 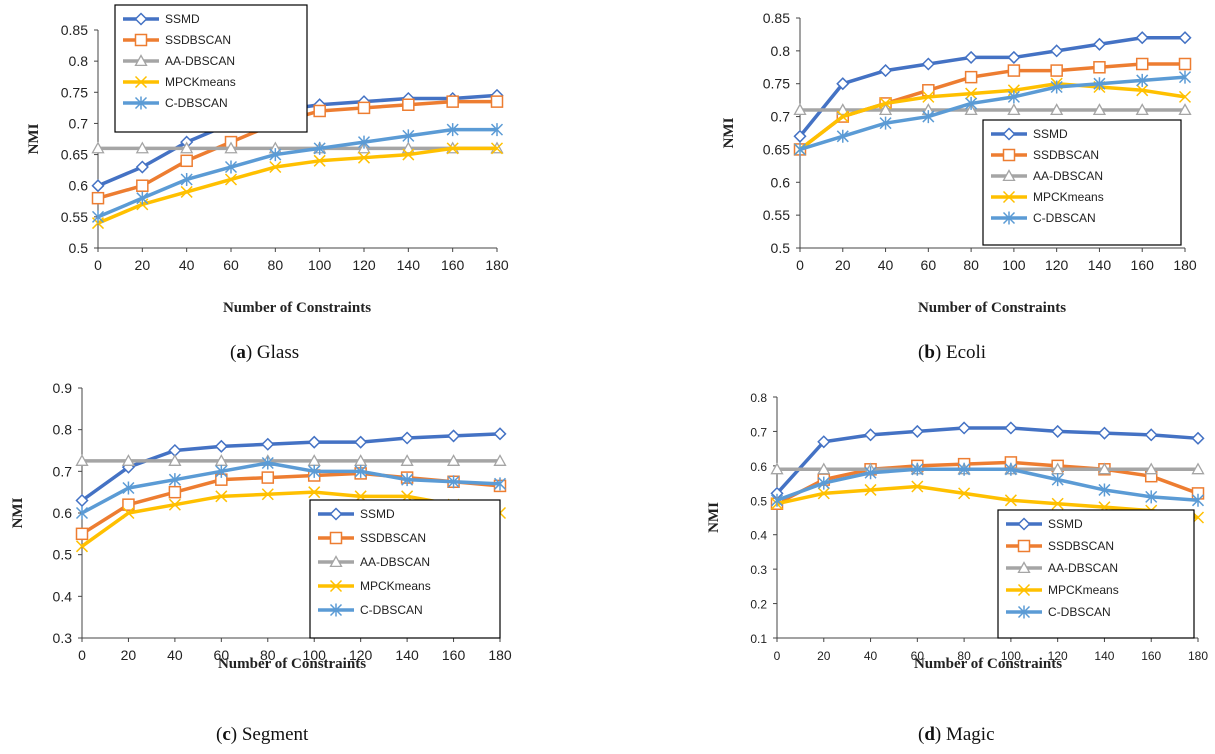 I want to click on legend-label: SSDBSCAN, so click(x=1081, y=546).